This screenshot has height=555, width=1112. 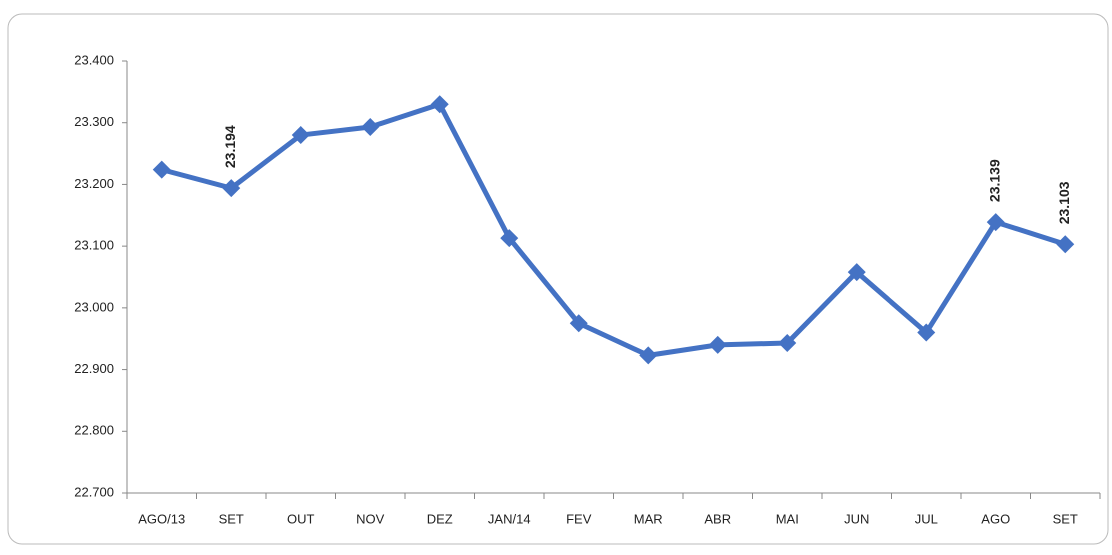 I want to click on x-tick-label: FEV, so click(x=579, y=518).